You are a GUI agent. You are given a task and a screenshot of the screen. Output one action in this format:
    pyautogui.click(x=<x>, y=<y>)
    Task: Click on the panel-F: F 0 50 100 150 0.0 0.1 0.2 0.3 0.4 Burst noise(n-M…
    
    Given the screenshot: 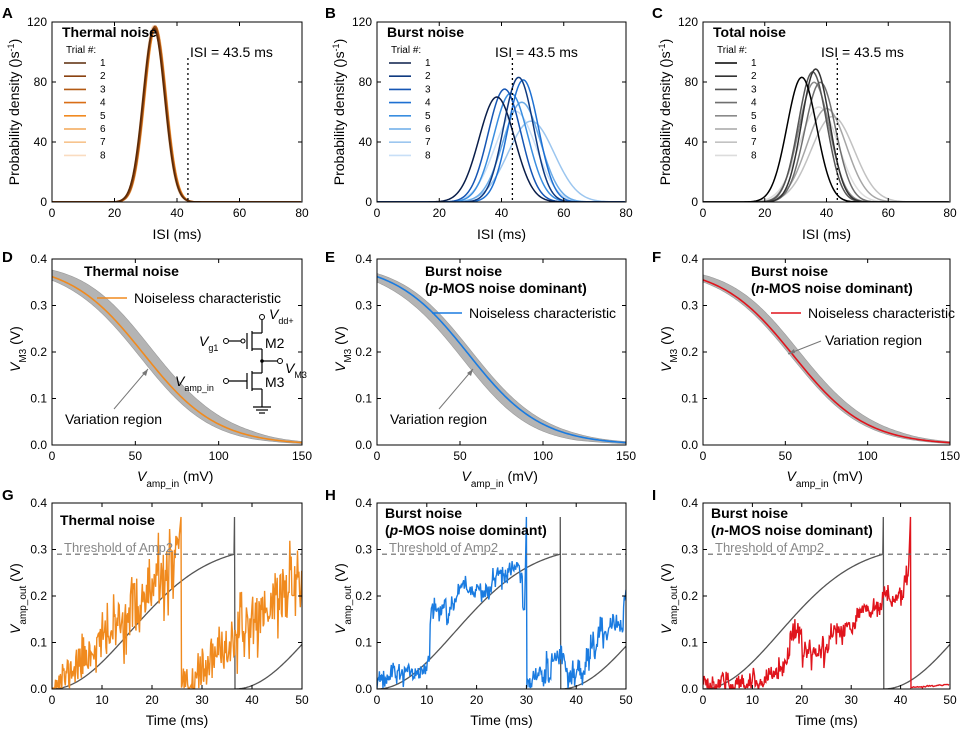 What is the action you would take?
    pyautogui.click(x=806, y=369)
    